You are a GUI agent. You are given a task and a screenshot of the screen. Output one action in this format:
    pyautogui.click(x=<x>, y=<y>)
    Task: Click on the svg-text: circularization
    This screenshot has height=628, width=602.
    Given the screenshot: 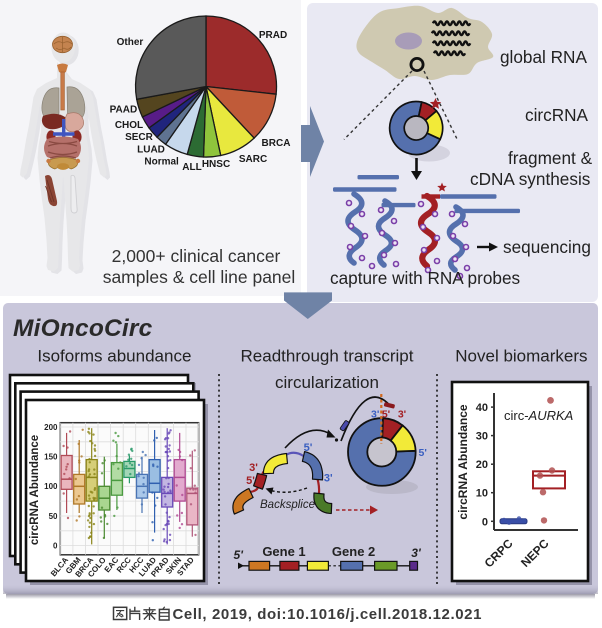 What is the action you would take?
    pyautogui.click(x=327, y=382)
    